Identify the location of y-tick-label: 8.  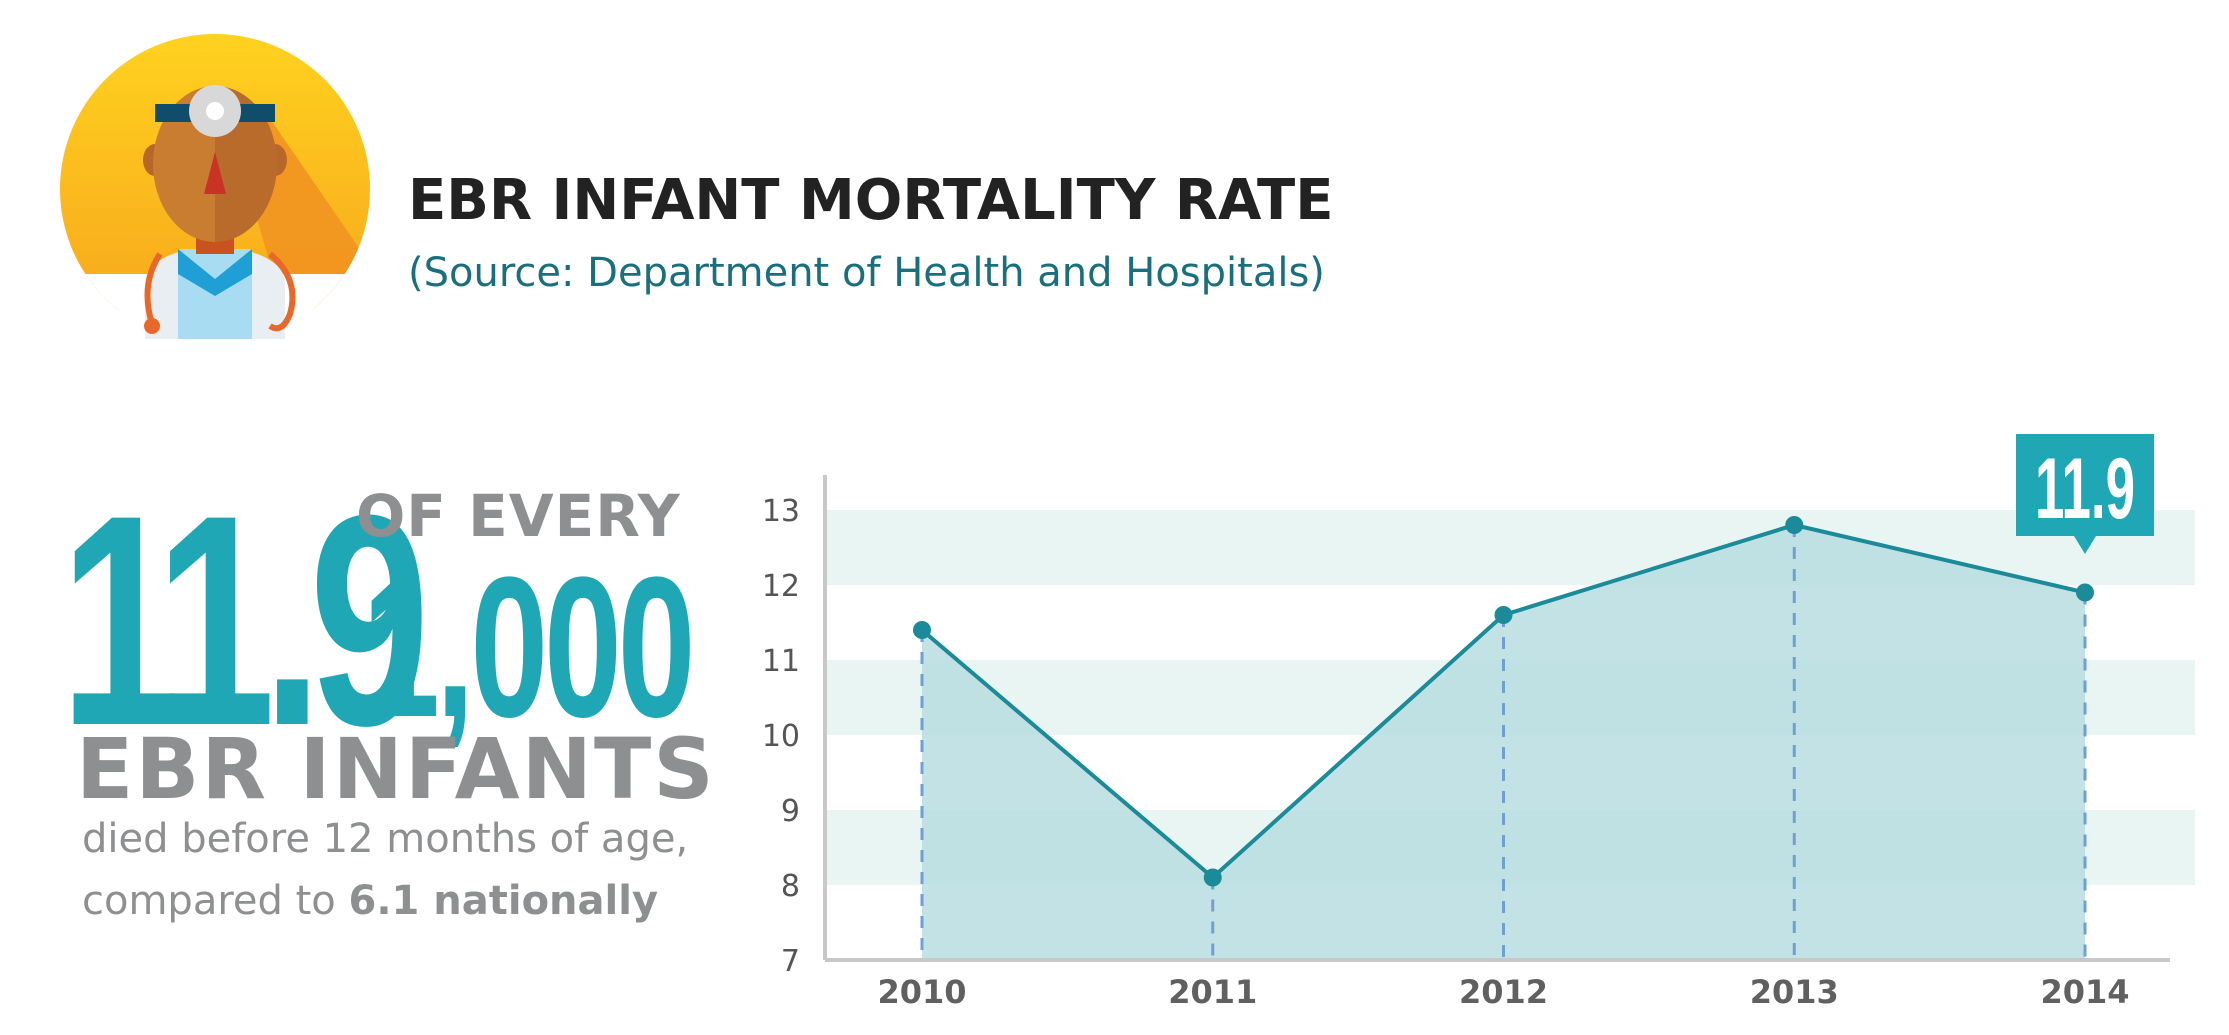
(790, 886).